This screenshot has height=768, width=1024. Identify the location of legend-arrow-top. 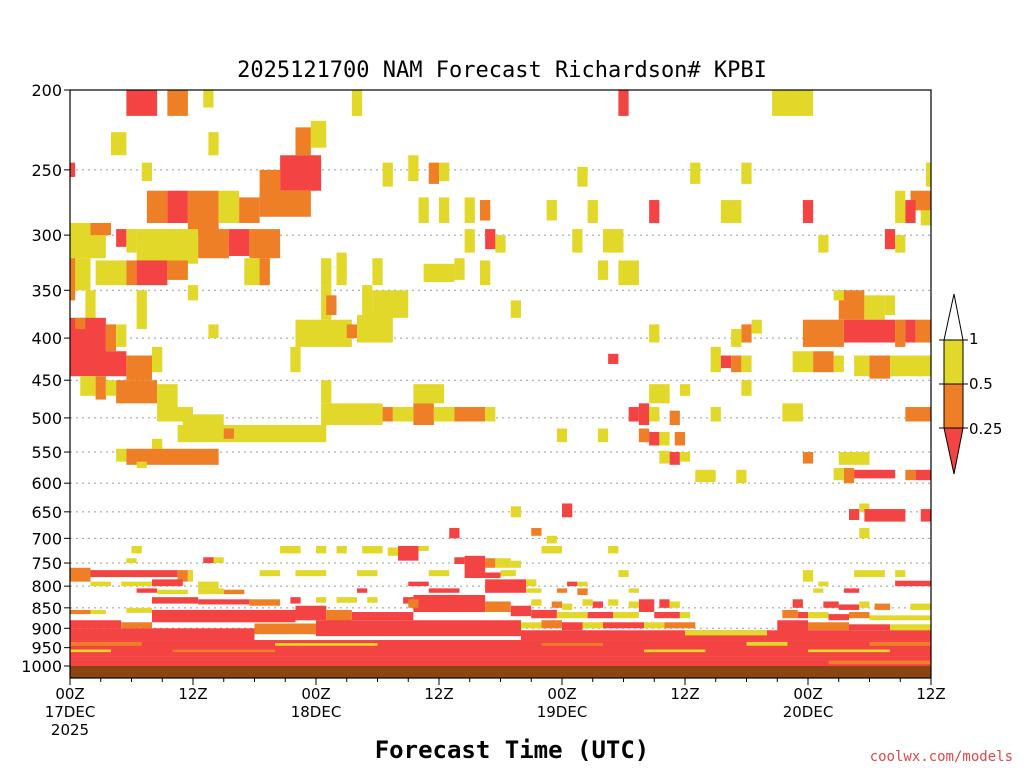
(953, 317).